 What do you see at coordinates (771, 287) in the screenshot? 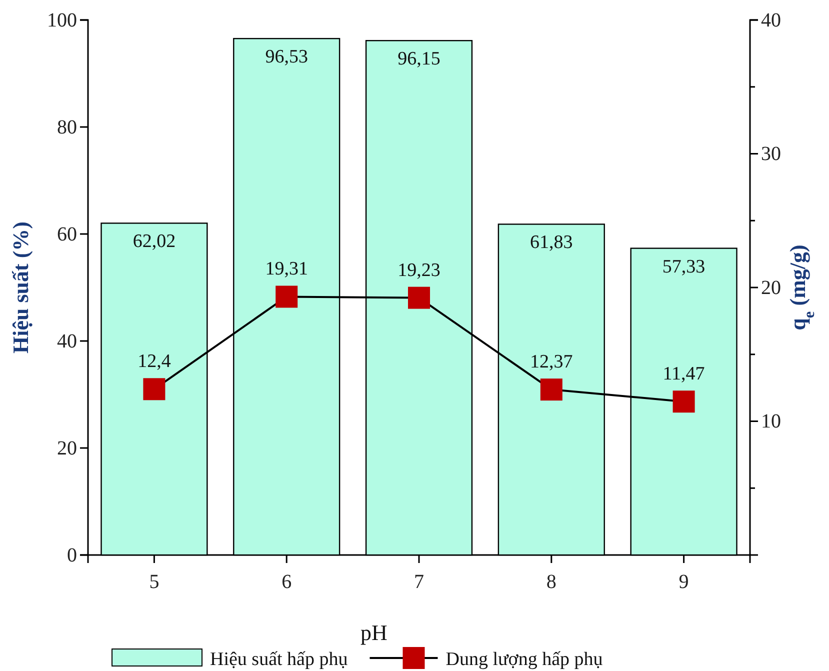
I see `y2-tick-label: 20` at bounding box center [771, 287].